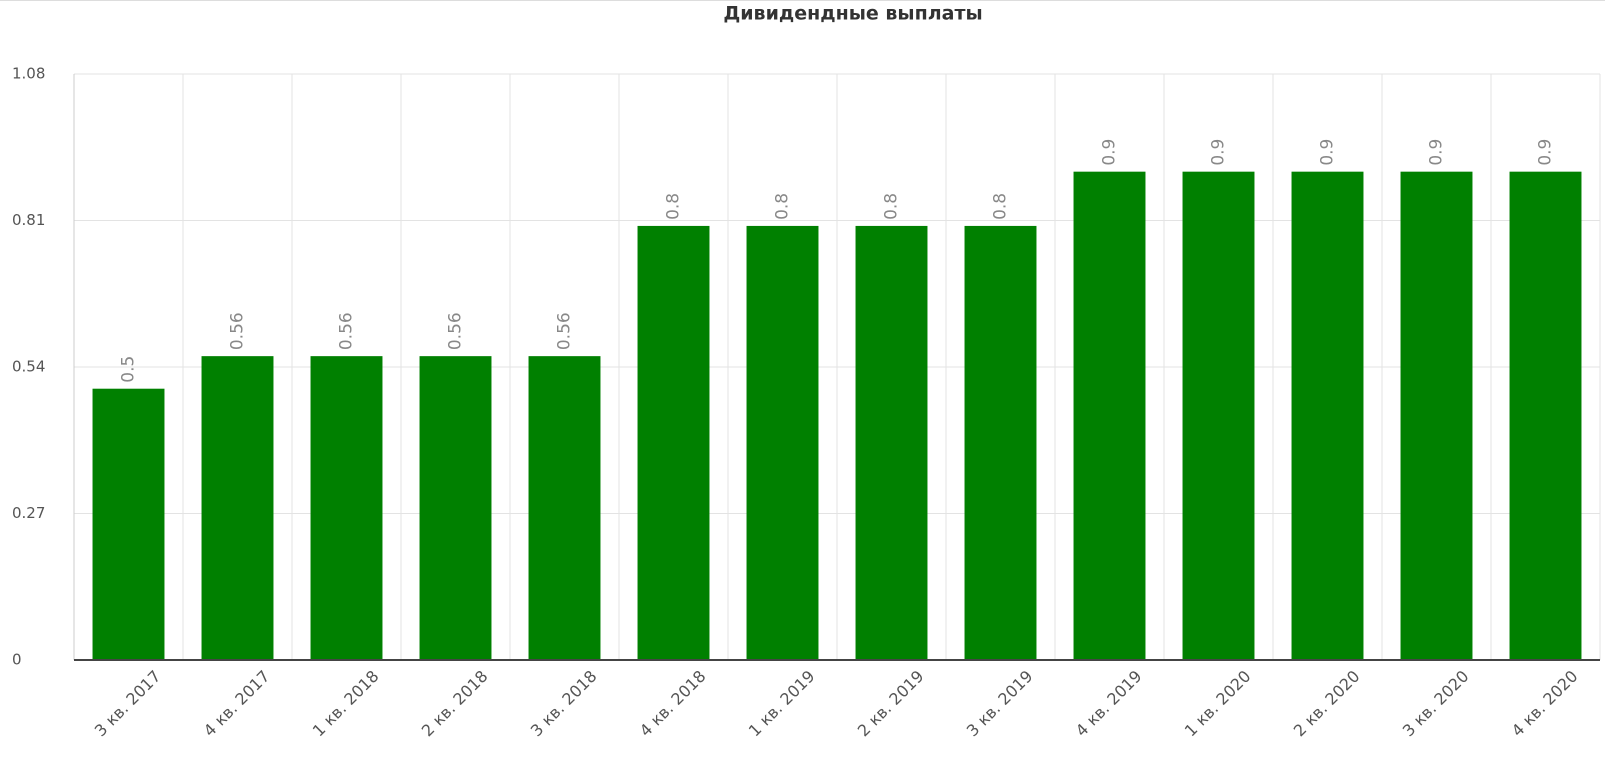 The height and width of the screenshot is (760, 1605). Describe the element at coordinates (782, 704) in the screenshot. I see `x-tick-label: 1 кв. 2019` at that location.